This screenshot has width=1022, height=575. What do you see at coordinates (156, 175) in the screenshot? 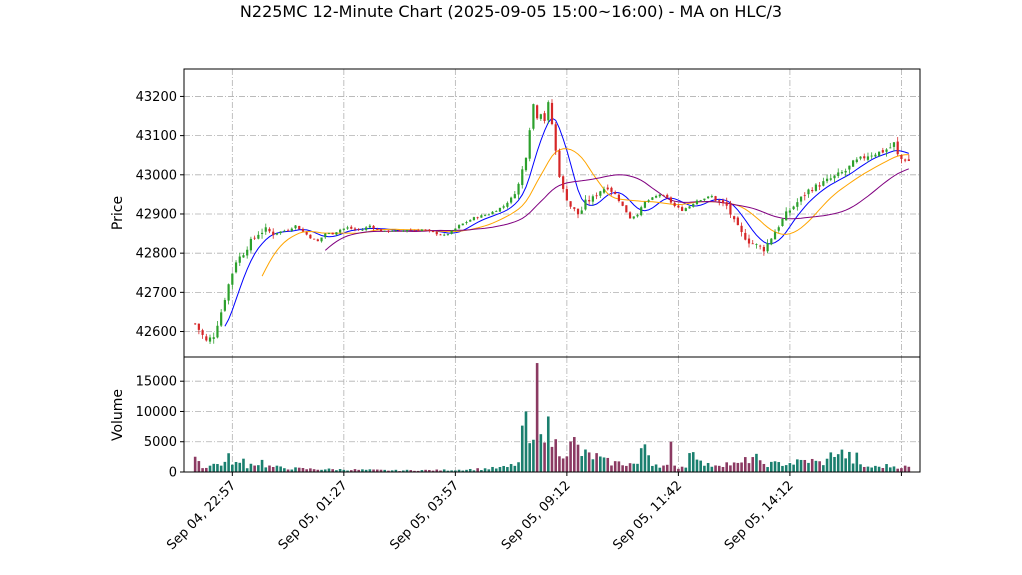
I see `price-tick-label: 43000` at bounding box center [156, 175].